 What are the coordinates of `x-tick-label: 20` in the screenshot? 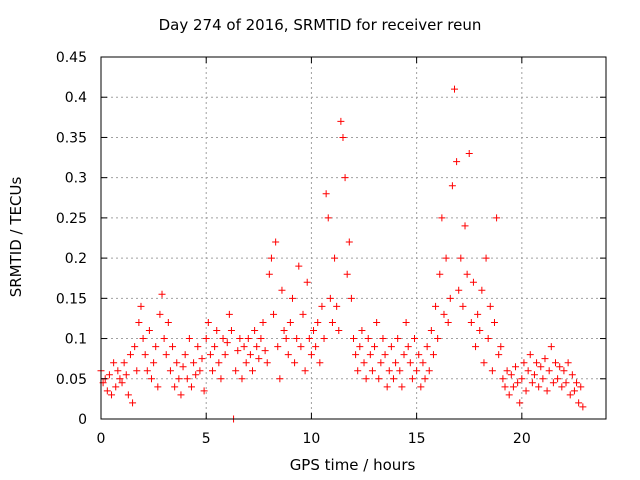 It's located at (522, 439).